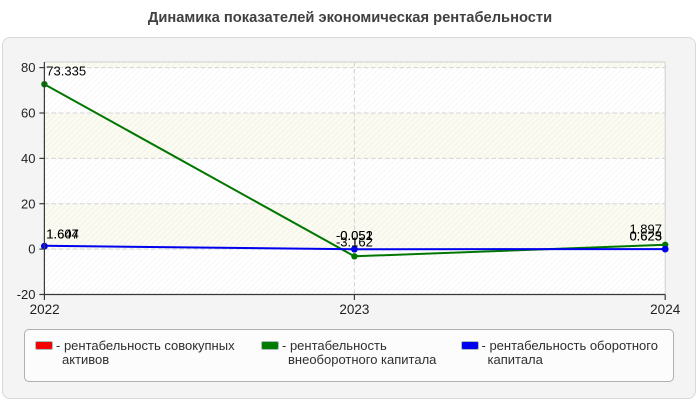 This screenshot has height=400, width=700. What do you see at coordinates (45, 309) in the screenshot?
I see `svg-text: 2022` at bounding box center [45, 309].